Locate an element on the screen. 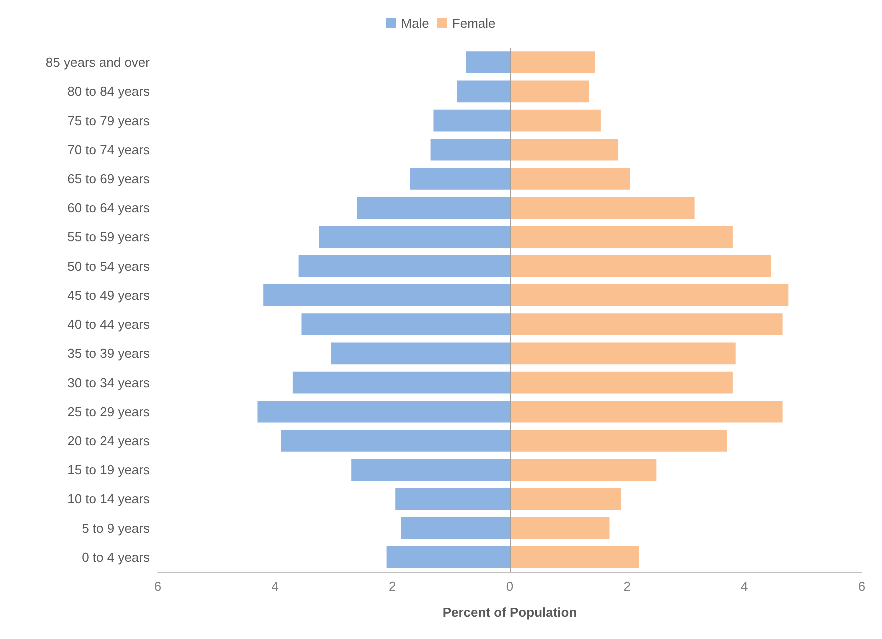  legend-label: Female is located at coordinates (474, 23).